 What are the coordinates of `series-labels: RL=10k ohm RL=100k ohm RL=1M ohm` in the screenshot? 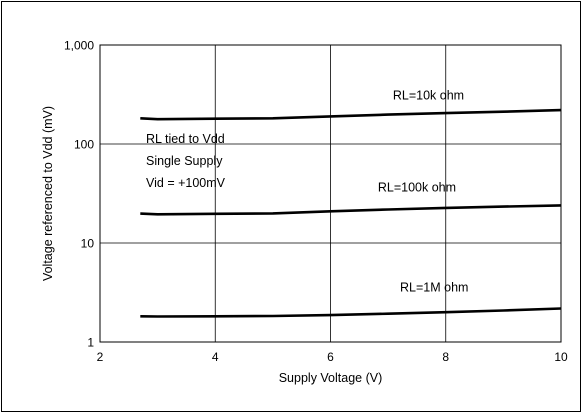 It's located at (423, 191).